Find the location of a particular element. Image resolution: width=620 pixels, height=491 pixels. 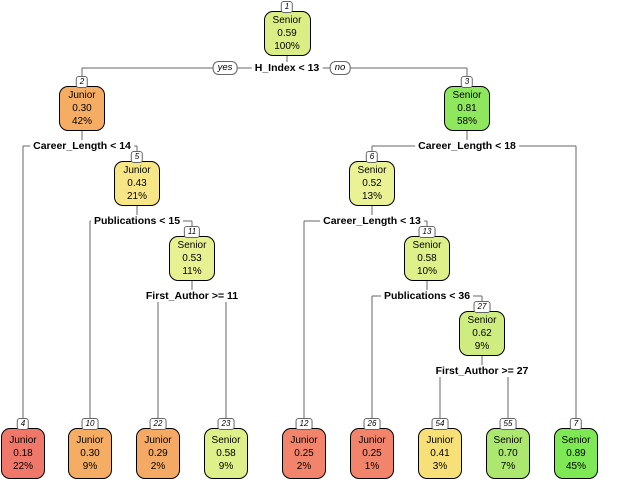

node-probability: 0.59 is located at coordinates (287, 33).